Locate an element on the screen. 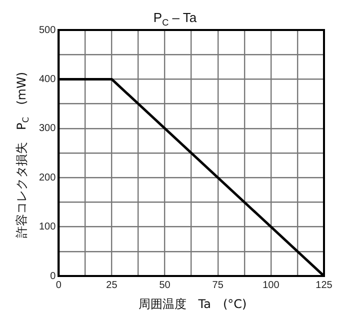  y-tick-label: 200 is located at coordinates (47, 178).